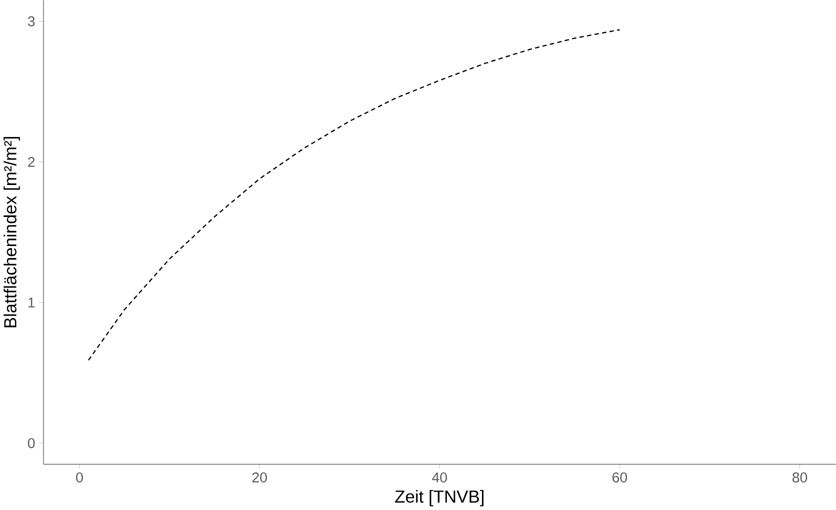 This screenshot has width=836, height=510. Describe the element at coordinates (259, 477) in the screenshot. I see `x-tick-label: 20` at that location.